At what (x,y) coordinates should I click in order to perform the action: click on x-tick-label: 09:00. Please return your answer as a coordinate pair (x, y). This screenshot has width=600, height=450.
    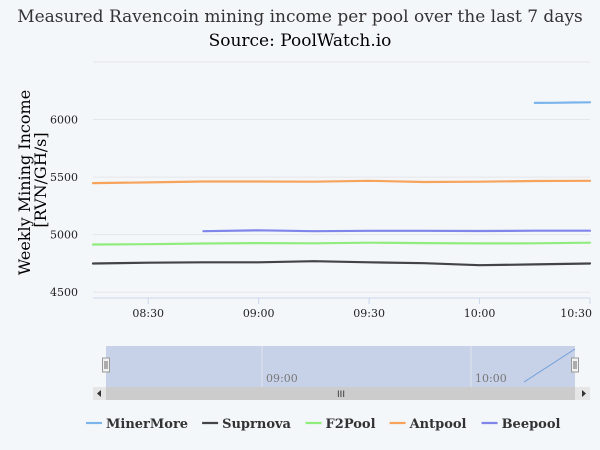
    Looking at the image, I should click on (259, 313).